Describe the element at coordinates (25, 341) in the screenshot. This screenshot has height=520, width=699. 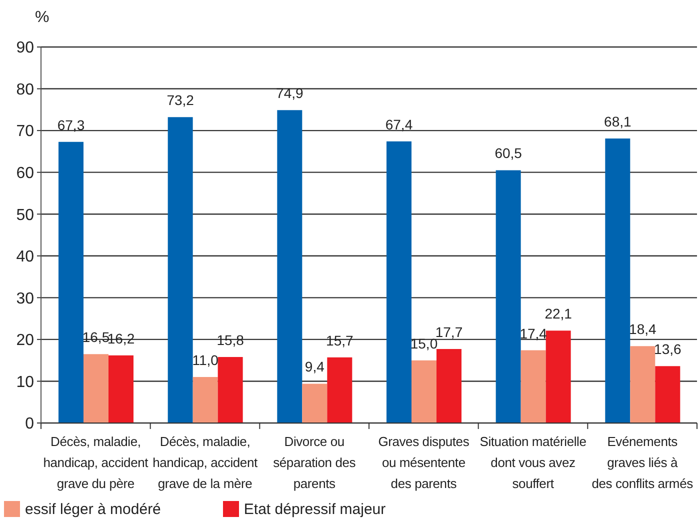
I see `y-tick-label: 20` at that location.